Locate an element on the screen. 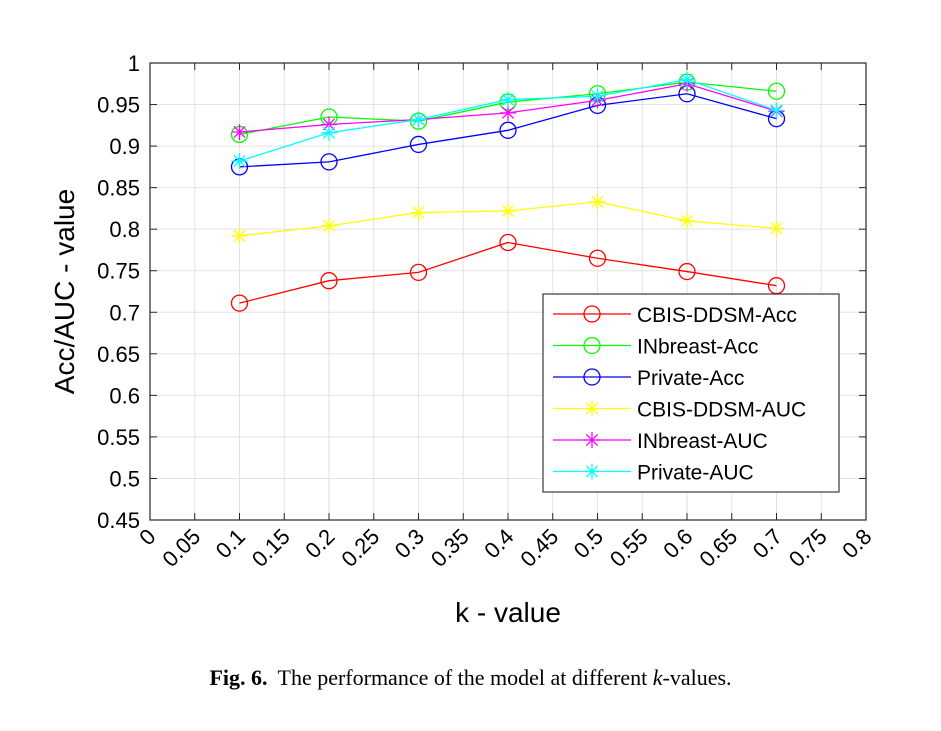 Image resolution: width=941 pixels, height=731 pixels. y-tick-label: 0.95 is located at coordinates (118, 105).